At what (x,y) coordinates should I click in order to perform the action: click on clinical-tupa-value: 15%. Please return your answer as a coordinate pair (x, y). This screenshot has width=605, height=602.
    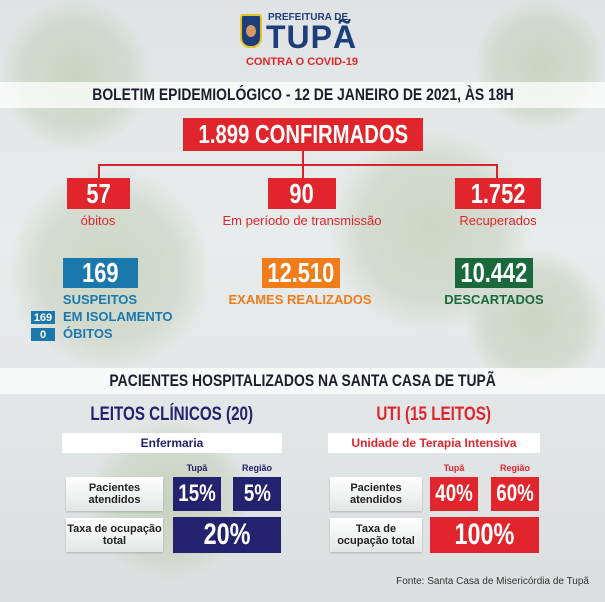
    Looking at the image, I should click on (197, 494).